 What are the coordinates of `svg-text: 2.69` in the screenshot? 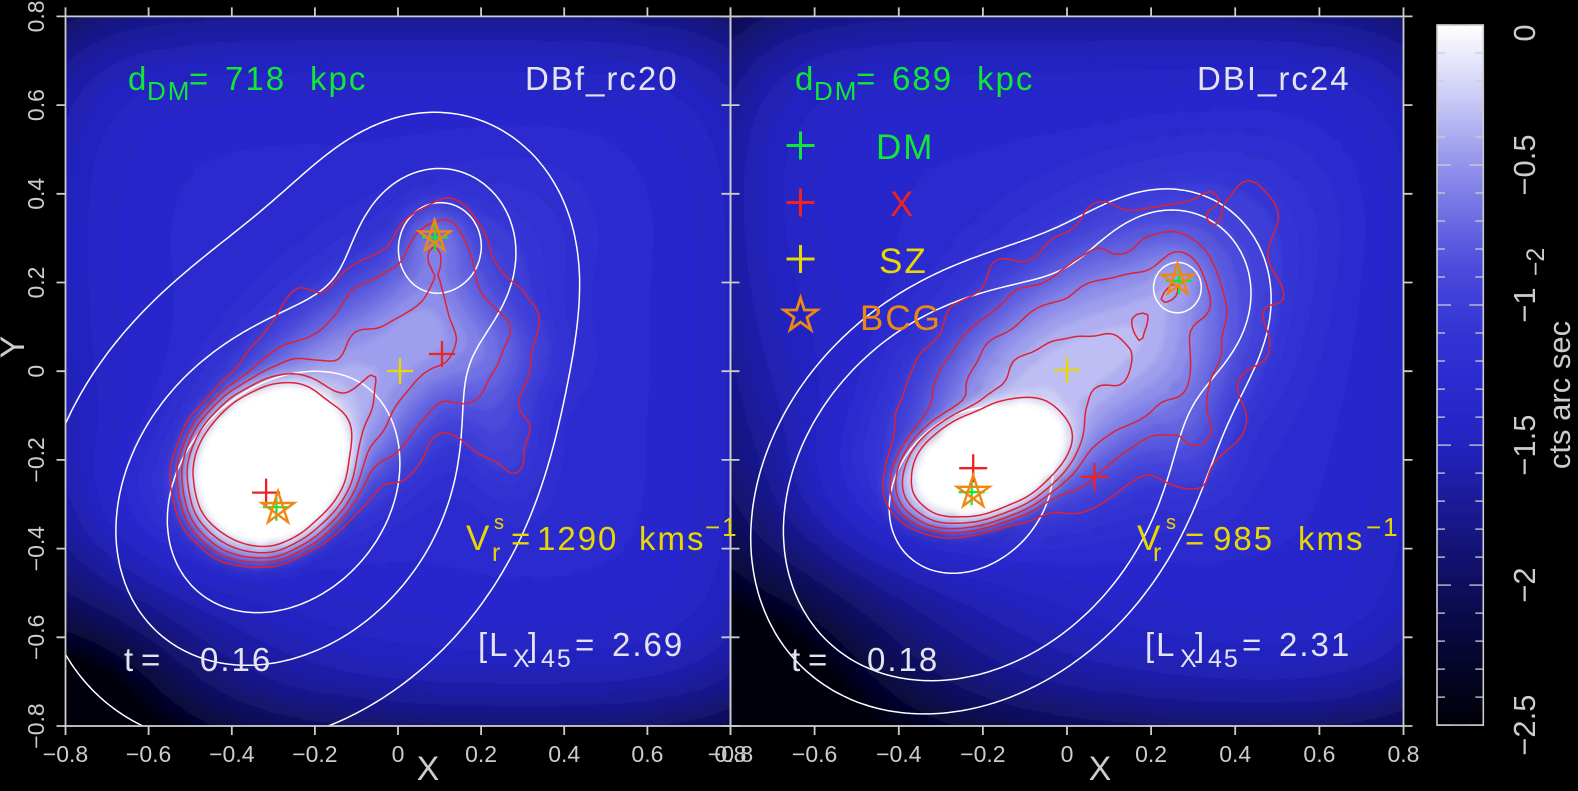 It's located at (648, 644).